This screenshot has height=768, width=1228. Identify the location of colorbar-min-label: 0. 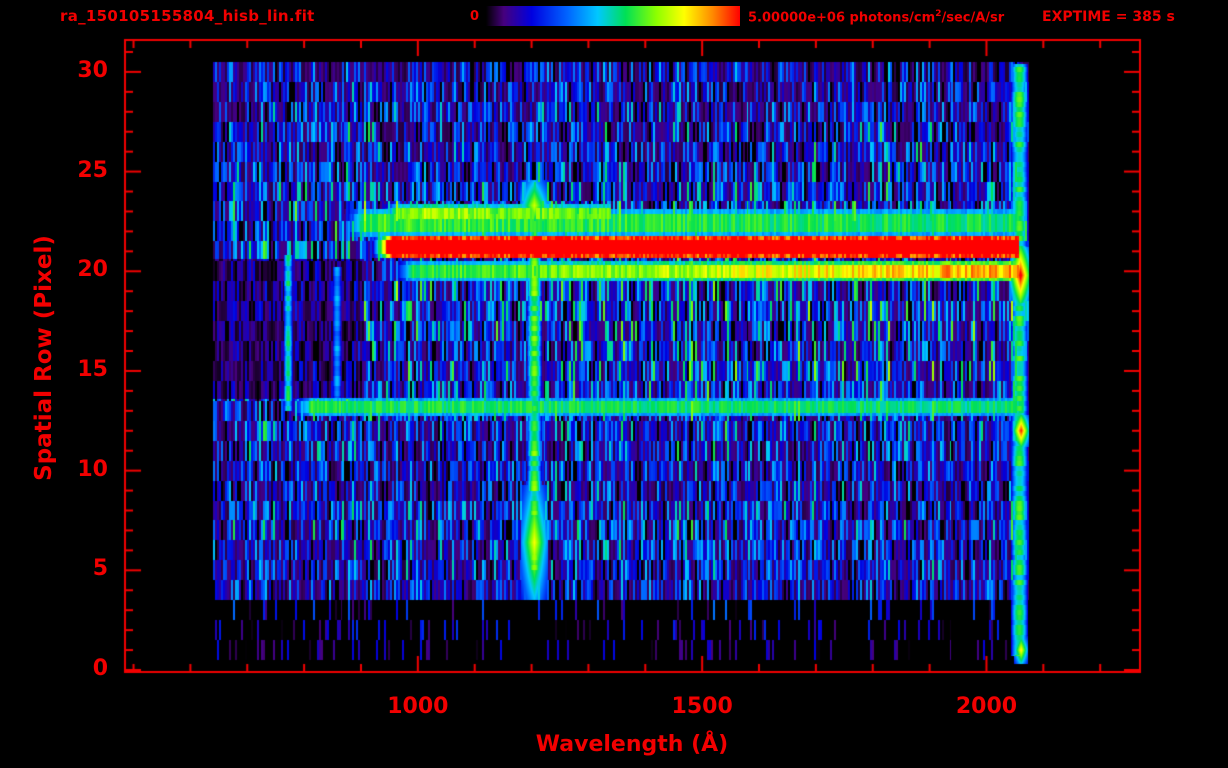
(475, 16).